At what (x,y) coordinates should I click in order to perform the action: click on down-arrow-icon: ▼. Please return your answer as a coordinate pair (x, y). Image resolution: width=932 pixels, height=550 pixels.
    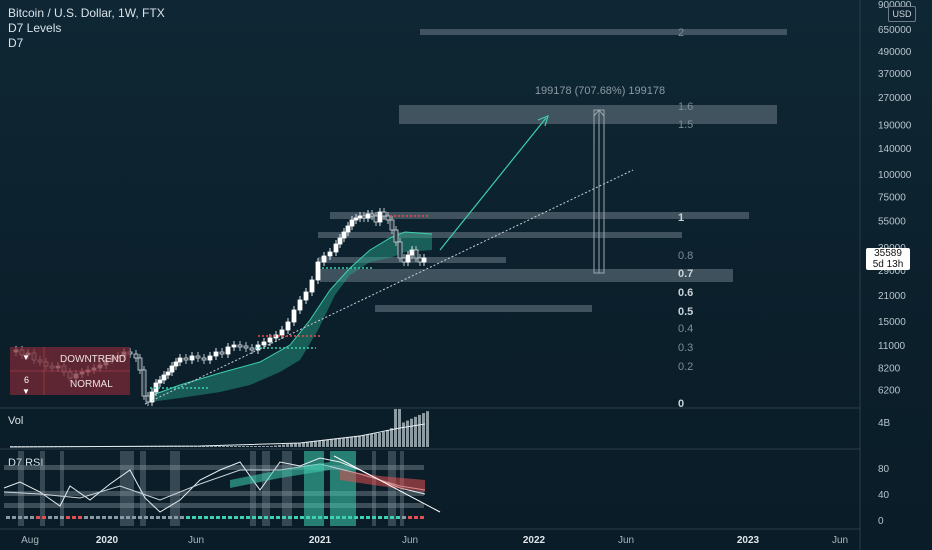
    Looking at the image, I should click on (26, 357).